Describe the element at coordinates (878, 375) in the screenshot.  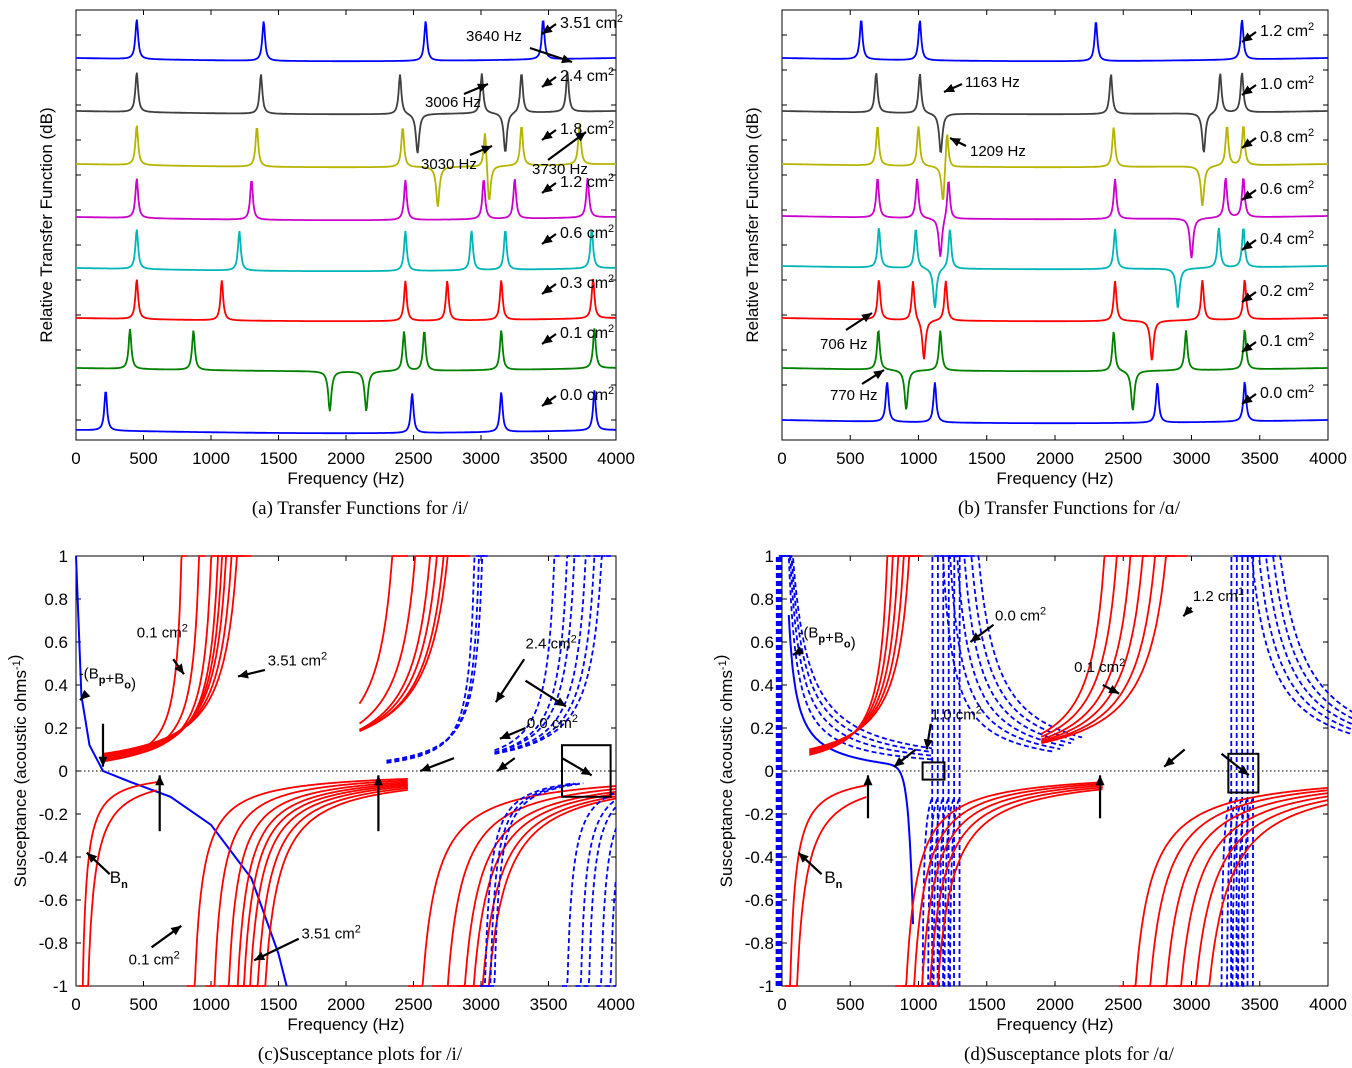
I see `arrow-770hz-head` at that location.